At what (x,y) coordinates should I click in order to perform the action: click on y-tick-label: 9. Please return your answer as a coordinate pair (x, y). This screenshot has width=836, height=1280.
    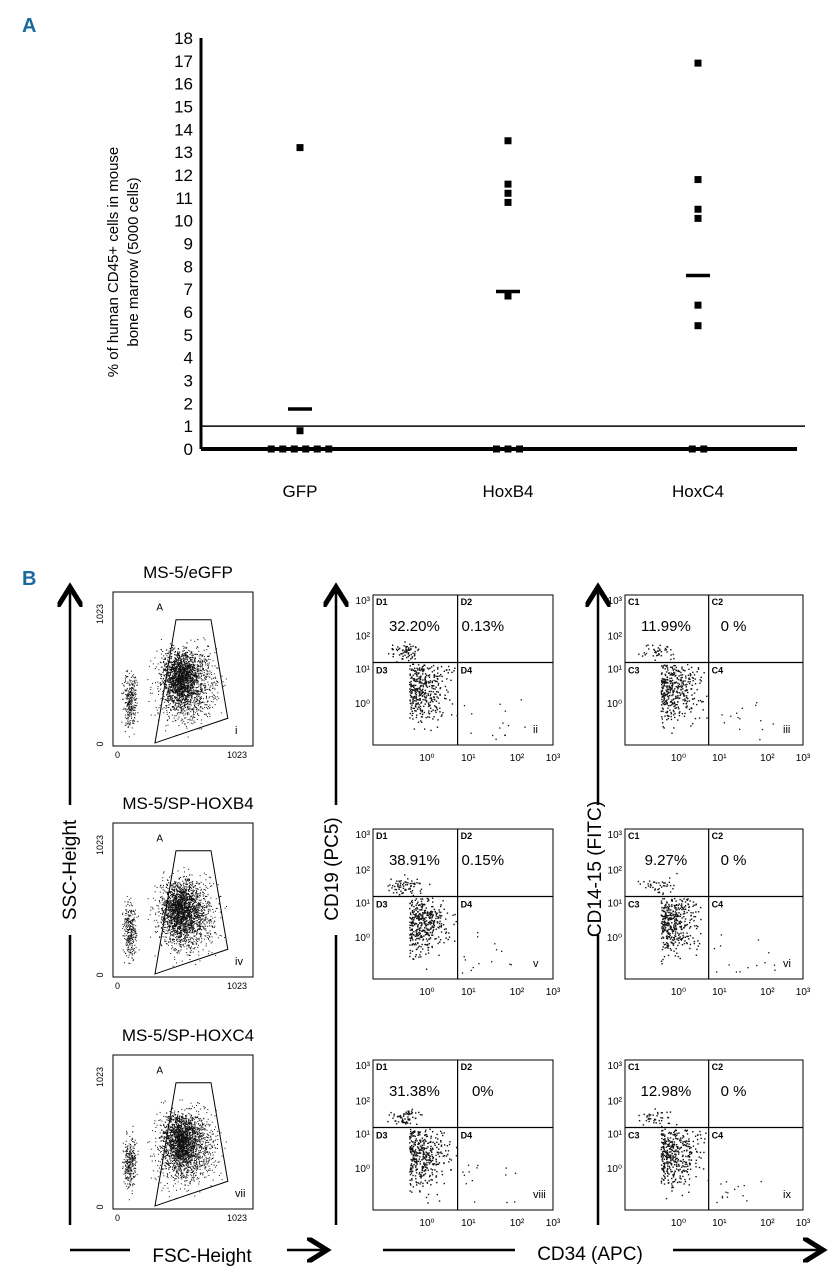
    Looking at the image, I should click on (188, 244).